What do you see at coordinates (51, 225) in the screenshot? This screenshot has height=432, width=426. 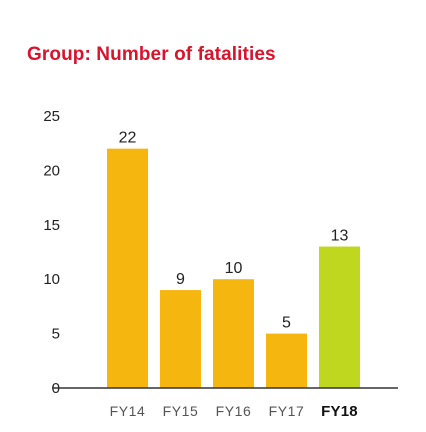 I see `y-tick-label: 15` at bounding box center [51, 225].